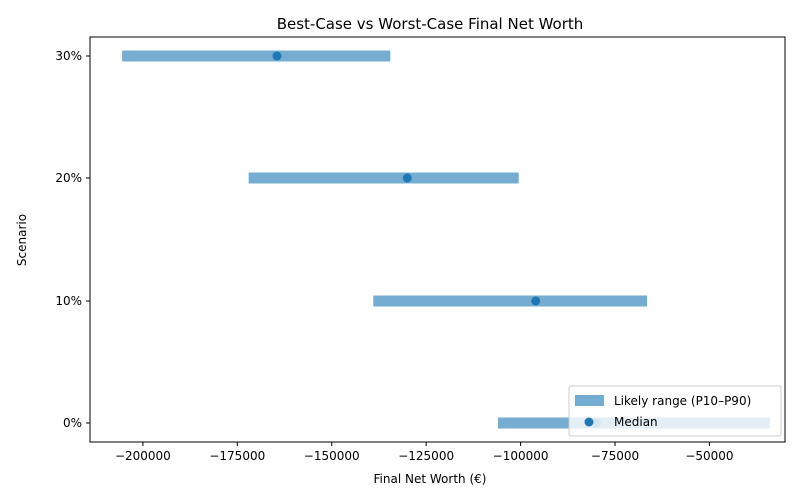 The width and height of the screenshot is (800, 500). What do you see at coordinates (22, 240) in the screenshot?
I see `y-axis-label: Scenario` at bounding box center [22, 240].